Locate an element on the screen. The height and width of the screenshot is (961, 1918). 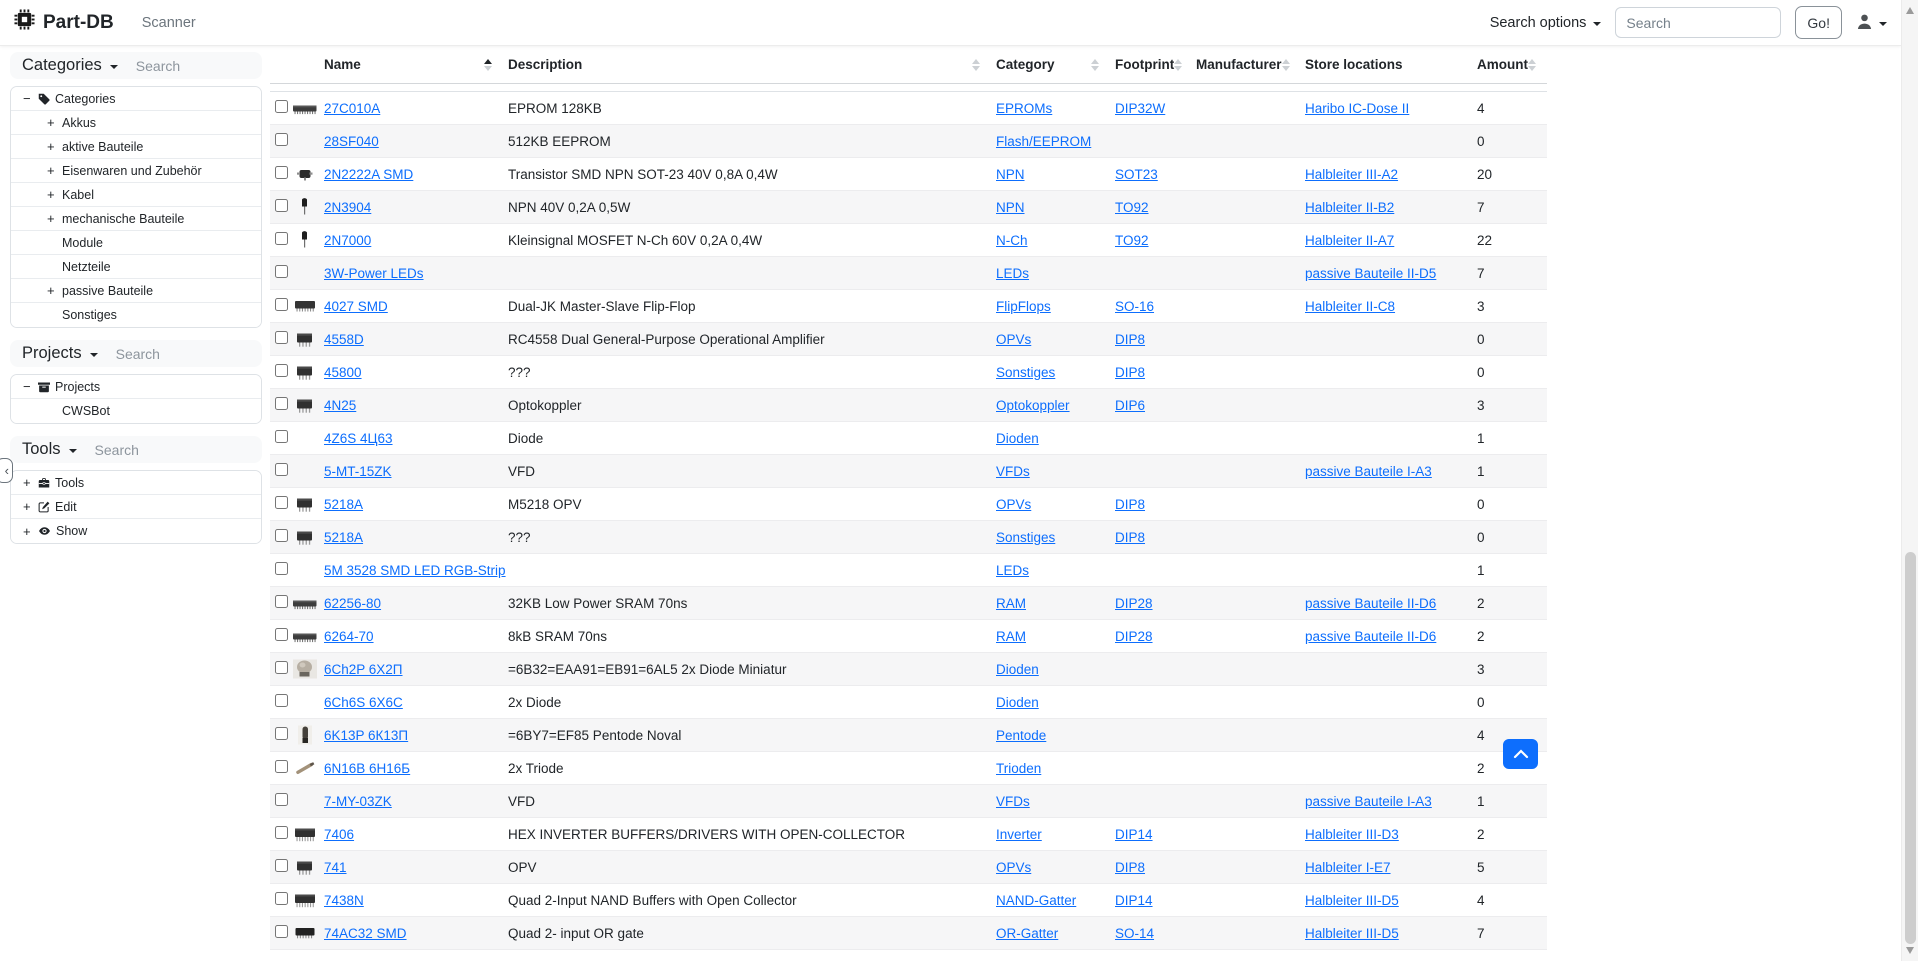
scroll-up-arrow is located at coordinates (1910, 10).